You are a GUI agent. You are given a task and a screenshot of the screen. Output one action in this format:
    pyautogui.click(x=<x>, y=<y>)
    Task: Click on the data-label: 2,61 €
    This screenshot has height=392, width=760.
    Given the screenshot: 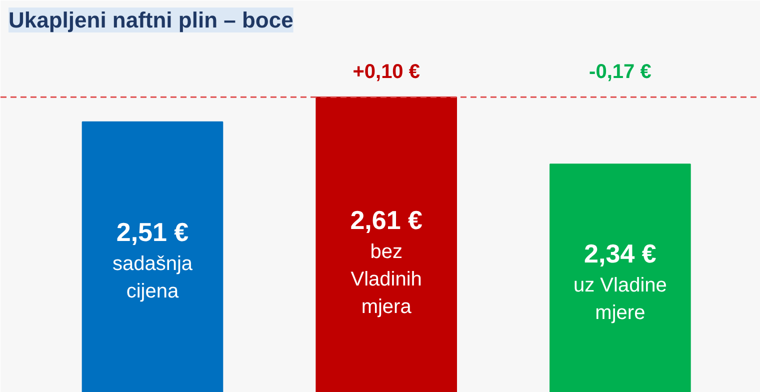 What is the action you would take?
    pyautogui.click(x=386, y=219)
    